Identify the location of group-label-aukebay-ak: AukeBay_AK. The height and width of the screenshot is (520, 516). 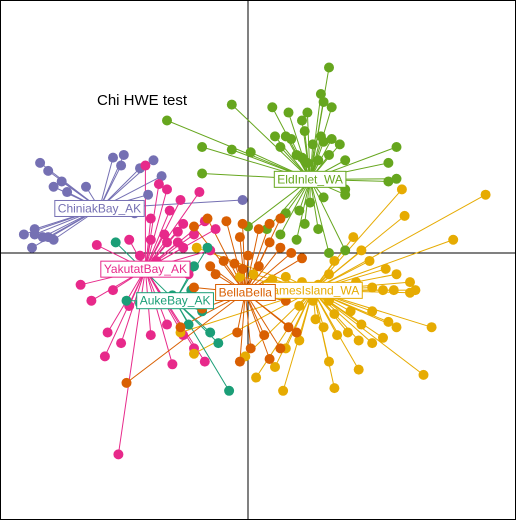
(175, 301).